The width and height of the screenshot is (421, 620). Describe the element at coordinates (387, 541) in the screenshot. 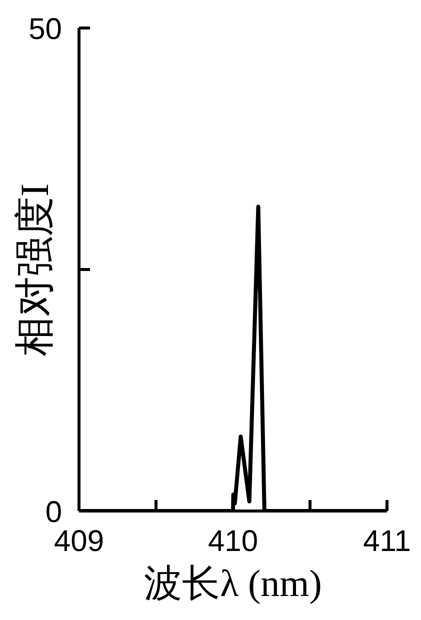

I see `x-tick-label: 411` at that location.